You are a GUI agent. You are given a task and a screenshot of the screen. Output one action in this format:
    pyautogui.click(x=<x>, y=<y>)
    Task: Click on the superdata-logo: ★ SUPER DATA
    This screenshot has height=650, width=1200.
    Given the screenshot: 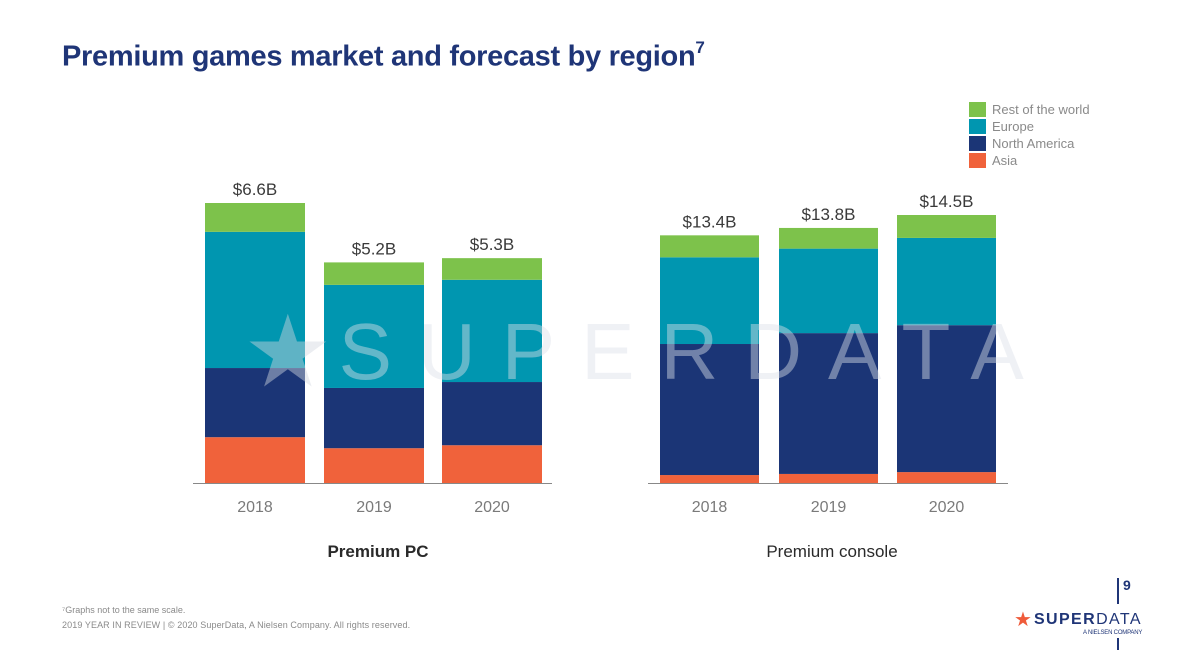 What is the action you would take?
    pyautogui.click(x=1078, y=620)
    